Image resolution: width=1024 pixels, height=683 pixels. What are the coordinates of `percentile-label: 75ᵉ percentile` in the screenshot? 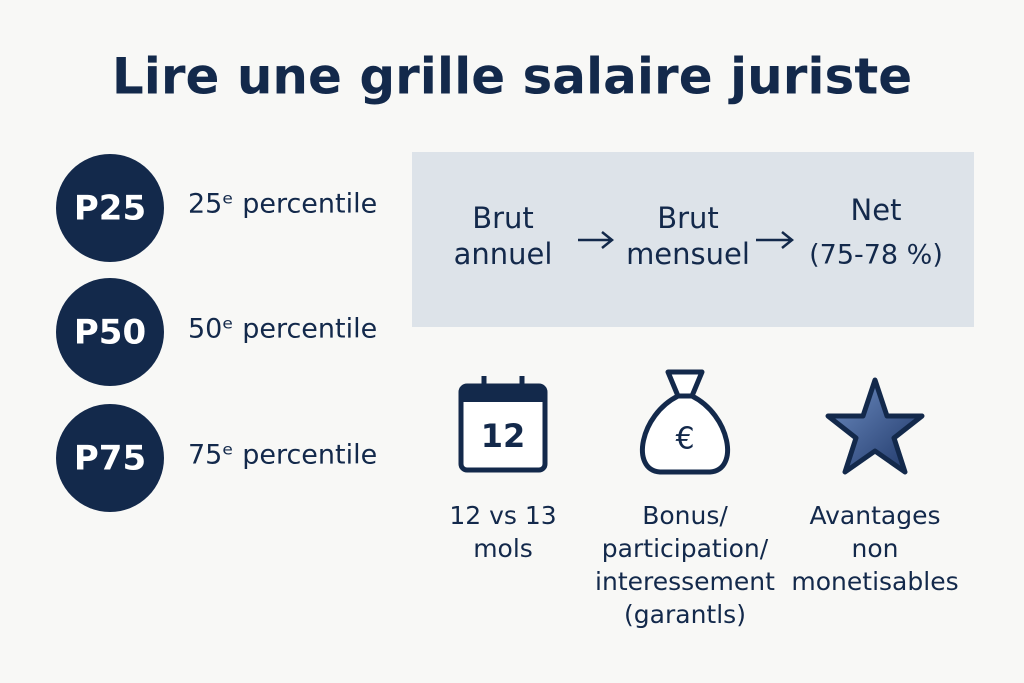 It's located at (282, 455).